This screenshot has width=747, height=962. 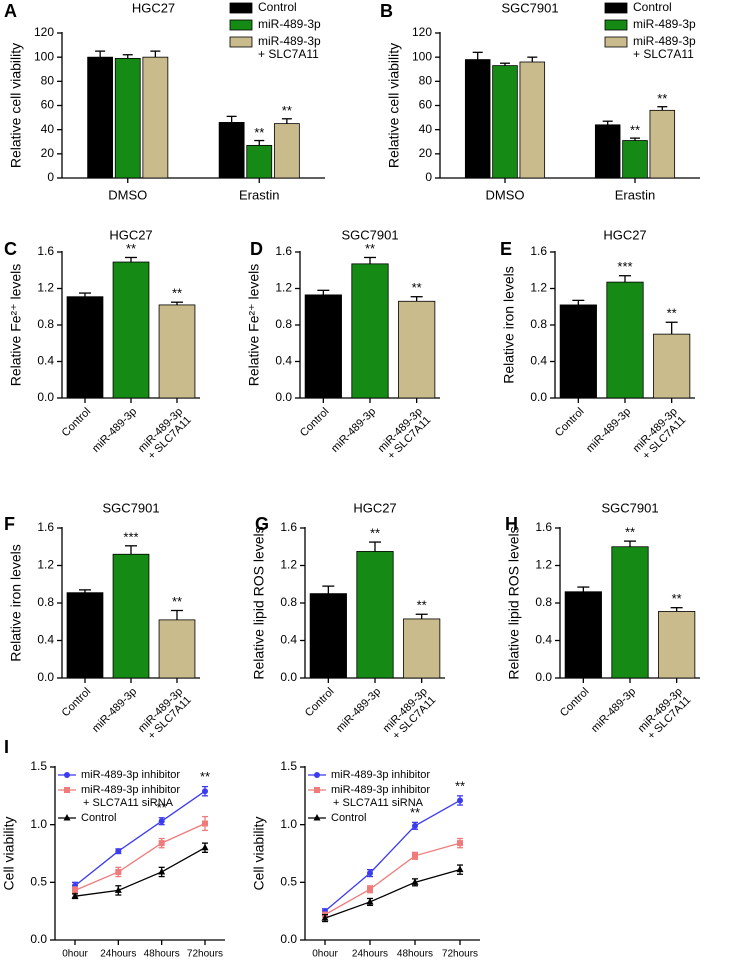 I want to click on x-tick-label: 0hour, so click(x=75, y=954).